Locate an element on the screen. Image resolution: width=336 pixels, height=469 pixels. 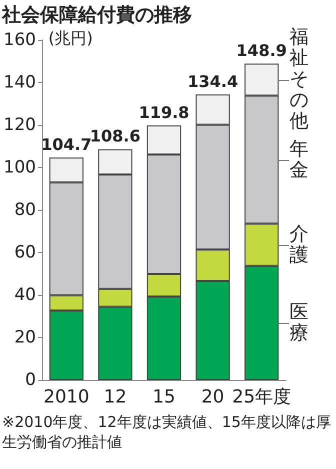
total-label: 148.9 is located at coordinates (261, 50).